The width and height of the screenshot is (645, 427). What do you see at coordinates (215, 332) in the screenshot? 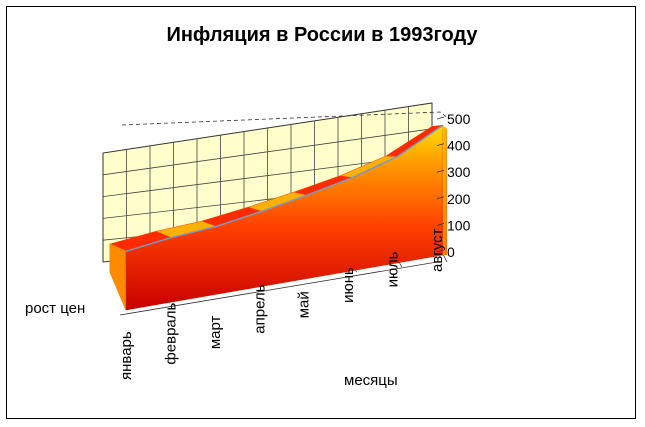
I see `x-tick-label: март` at bounding box center [215, 332].